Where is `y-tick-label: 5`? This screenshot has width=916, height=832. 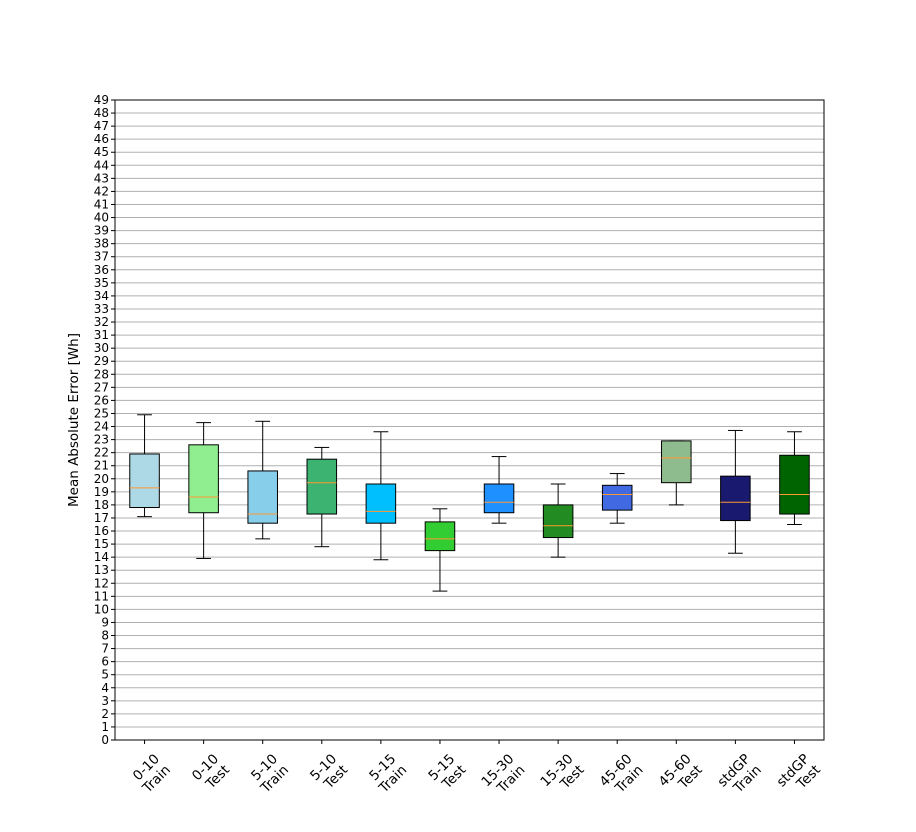
y-tick-label: 5 is located at coordinates (105, 675).